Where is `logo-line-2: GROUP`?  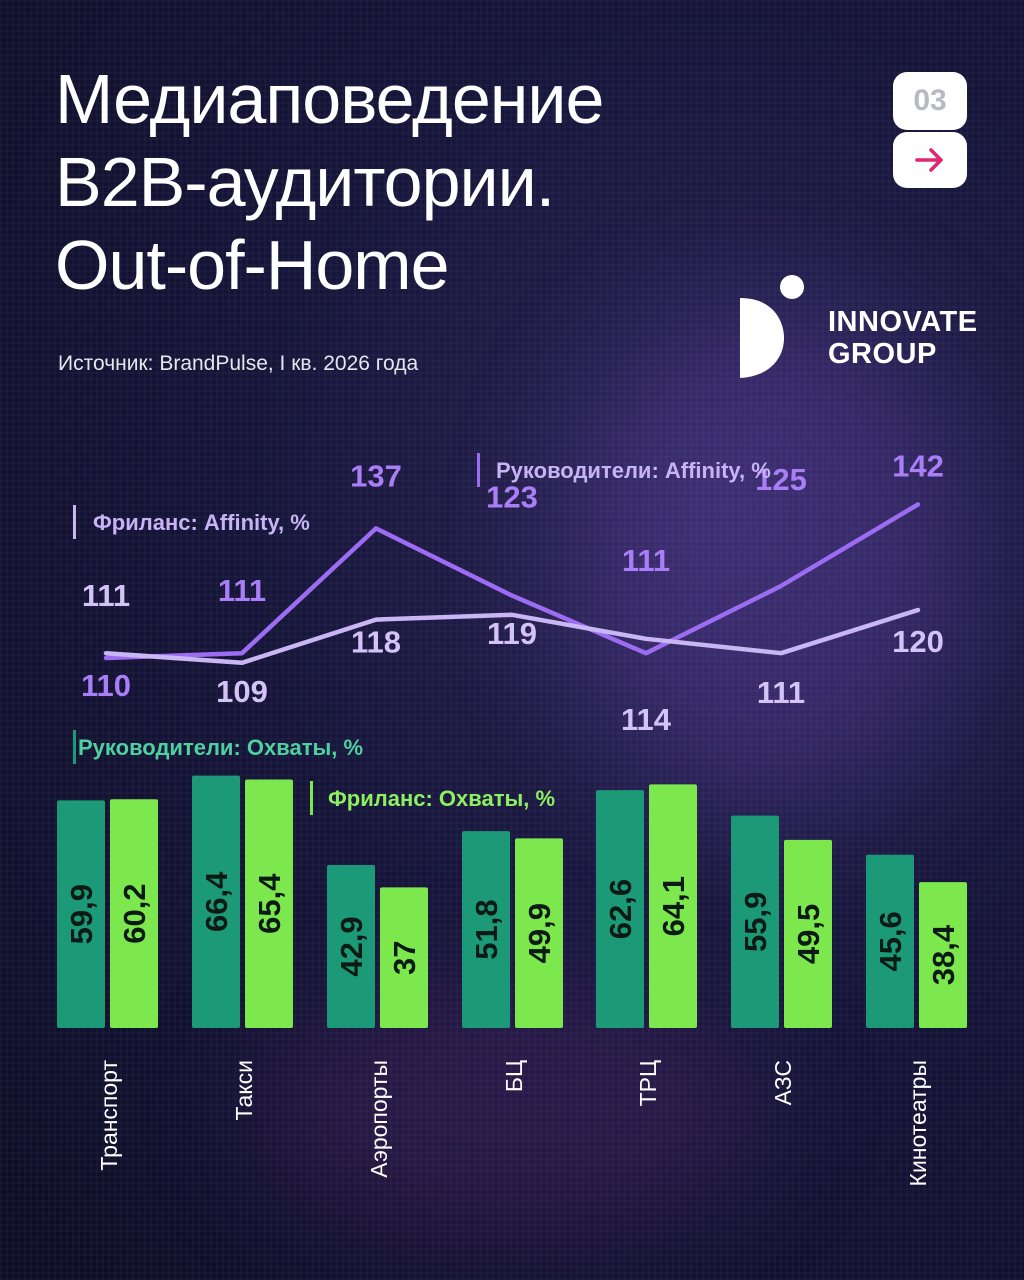 logo-line-2: GROUP is located at coordinates (882, 354).